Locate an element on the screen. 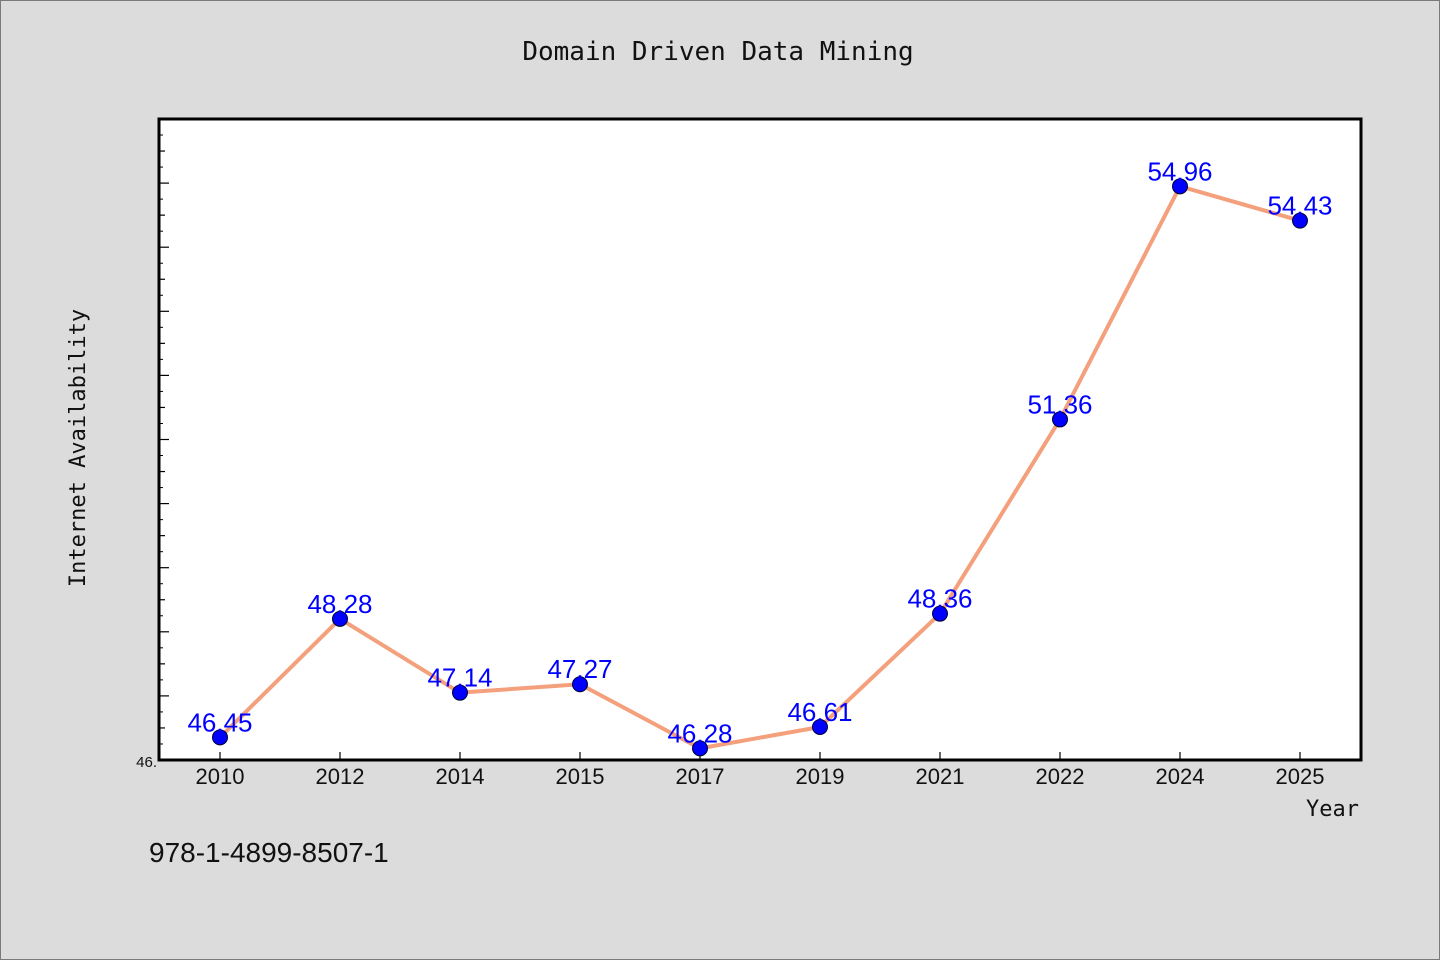  x-tick-label: 2014 is located at coordinates (460, 776).